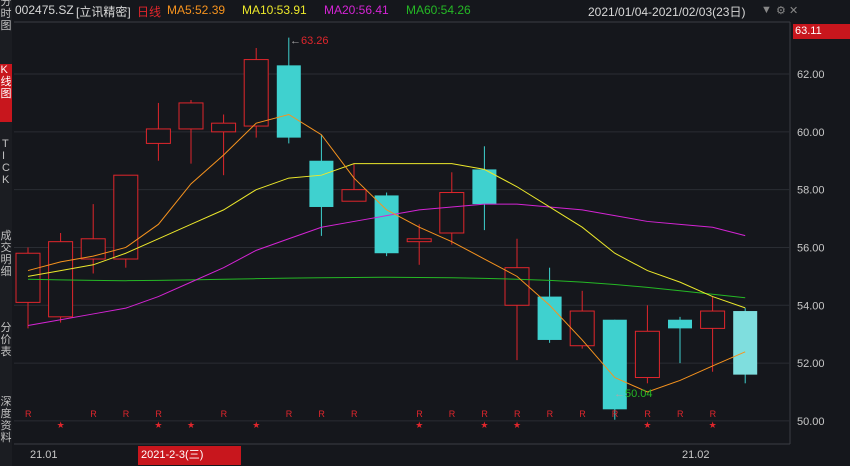 Image resolution: width=850 pixels, height=466 pixels. I want to click on ma60-label: MA60:54.26, so click(438, 10).